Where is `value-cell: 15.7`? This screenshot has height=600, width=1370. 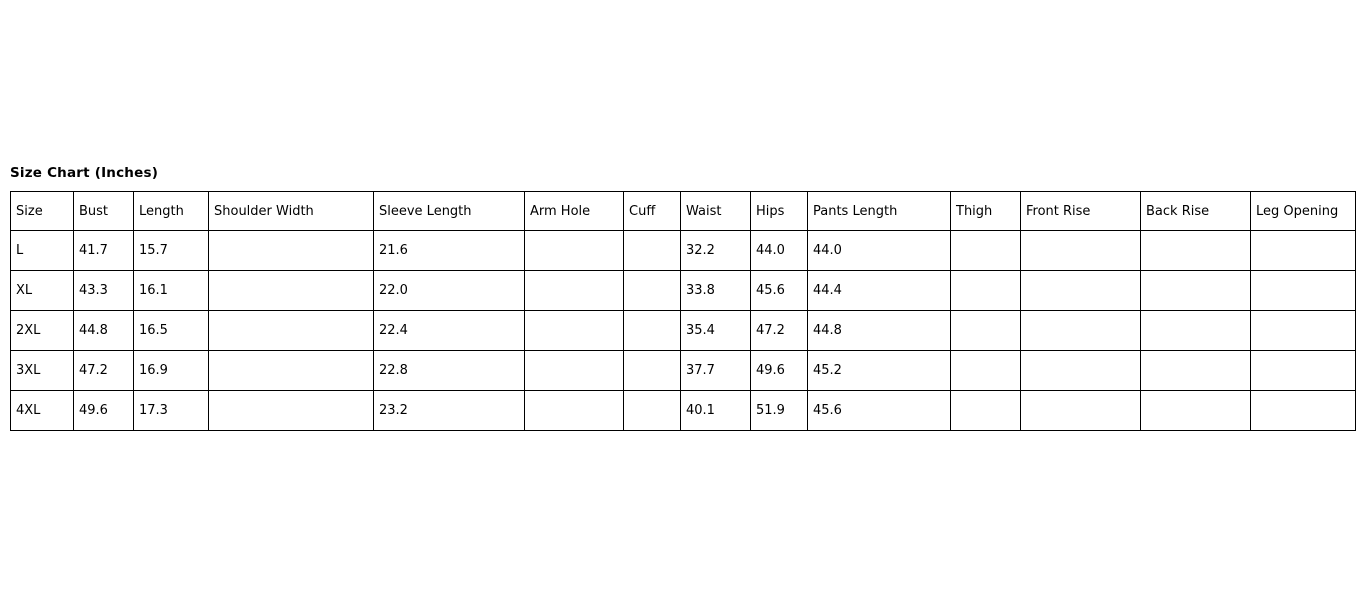 value-cell: 15.7 is located at coordinates (171, 250).